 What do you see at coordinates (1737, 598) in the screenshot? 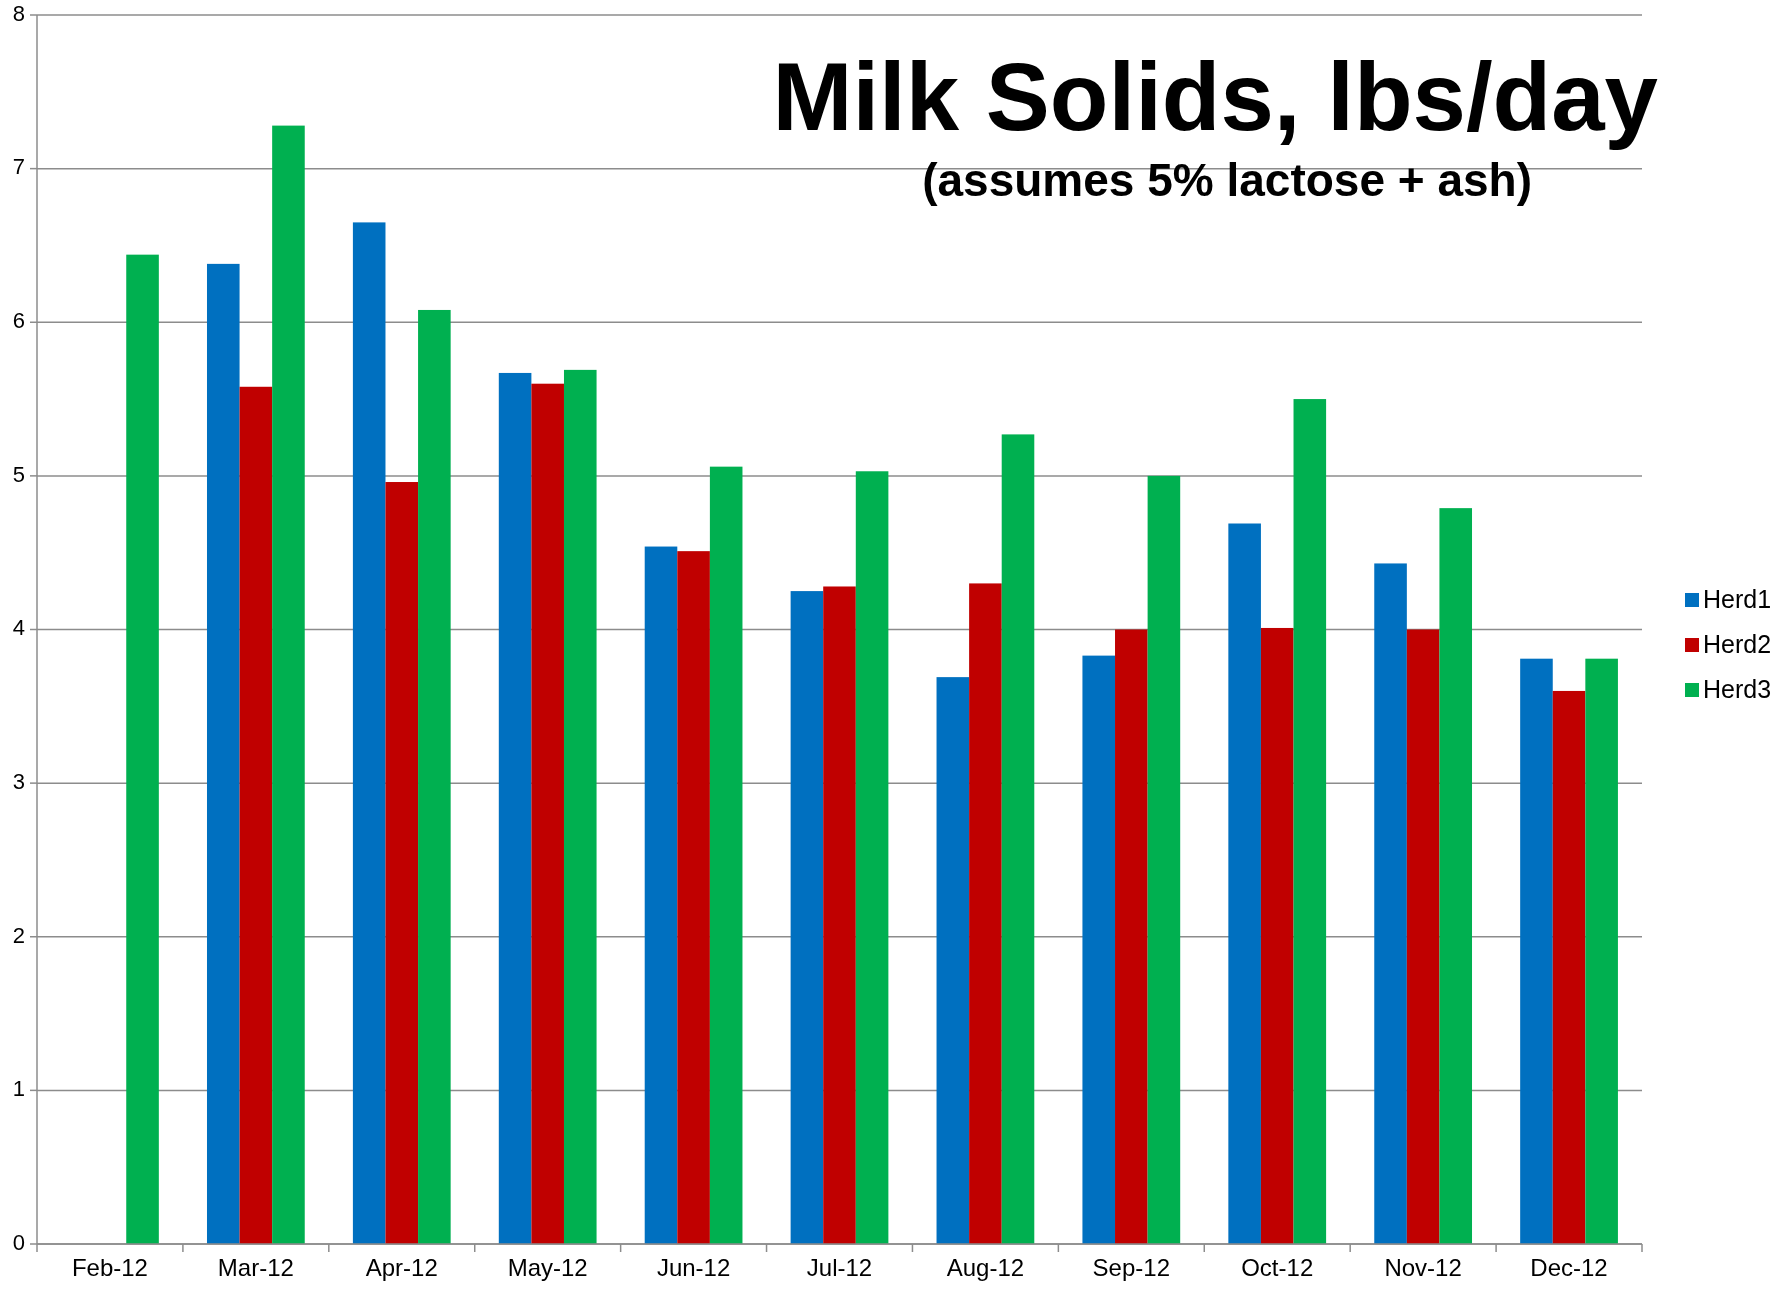
I see `legend-label: Herd1` at bounding box center [1737, 598].